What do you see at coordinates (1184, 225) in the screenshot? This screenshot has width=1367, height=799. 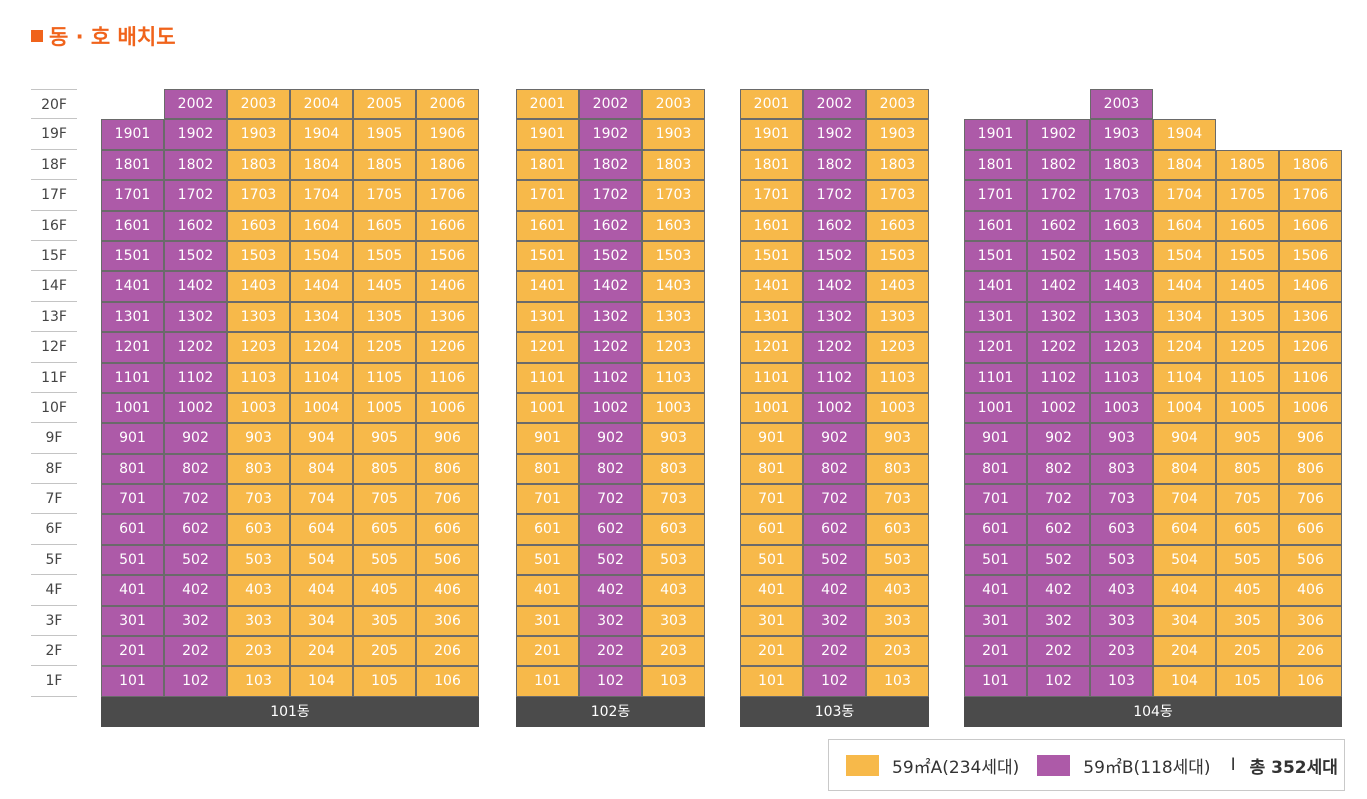 I see `unit-cell: 1604` at bounding box center [1184, 225].